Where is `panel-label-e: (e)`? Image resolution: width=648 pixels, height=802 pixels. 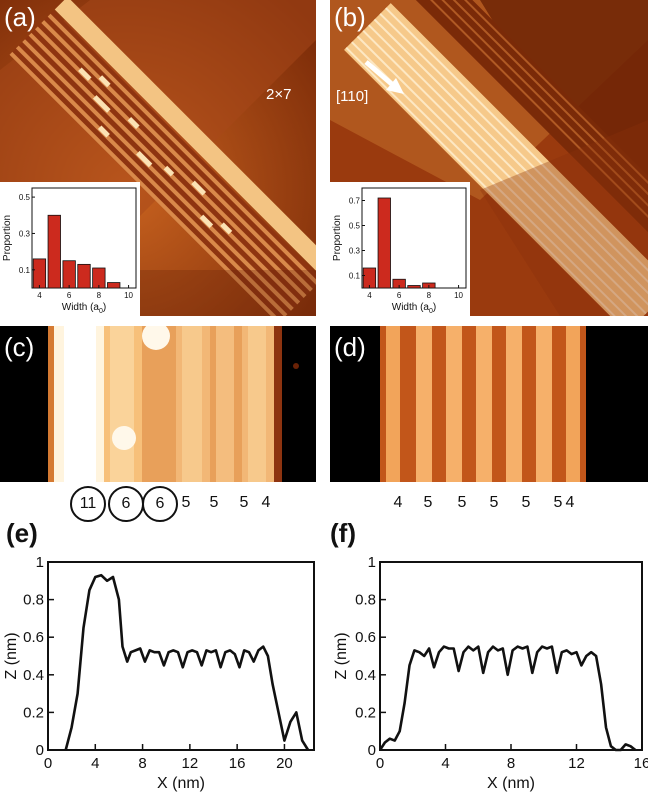 panel-label-e: (e) is located at coordinates (22, 533).